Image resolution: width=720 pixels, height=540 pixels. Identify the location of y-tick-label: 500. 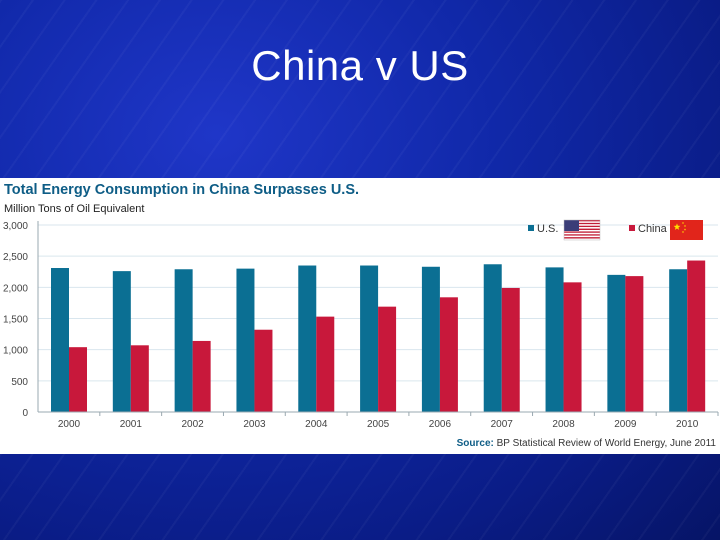
(19, 382).